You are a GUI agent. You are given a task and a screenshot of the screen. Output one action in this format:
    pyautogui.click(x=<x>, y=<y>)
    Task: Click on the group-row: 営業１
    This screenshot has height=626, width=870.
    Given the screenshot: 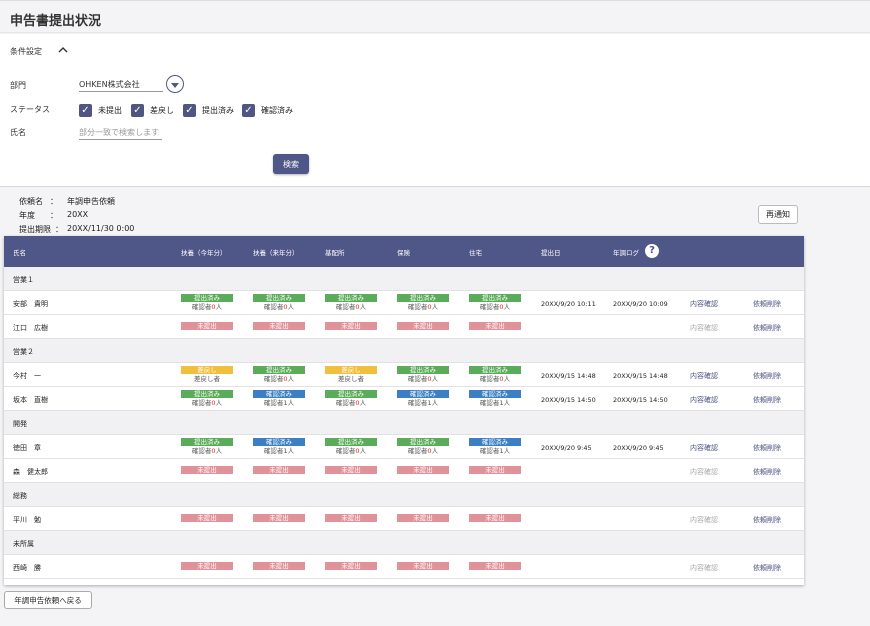 What is the action you would take?
    pyautogui.click(x=404, y=279)
    